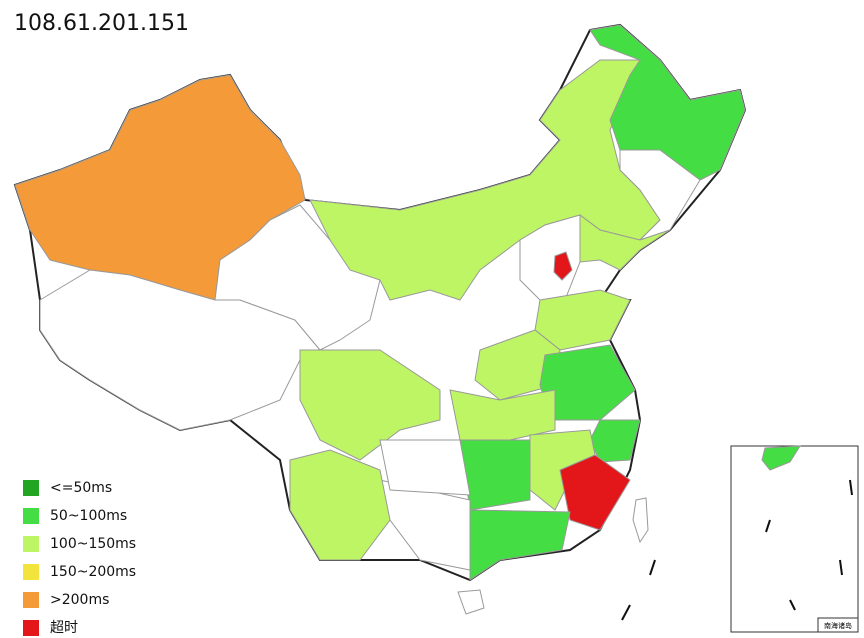  What do you see at coordinates (93, 544) in the screenshot?
I see `legend-label: 100~150ms` at bounding box center [93, 544].